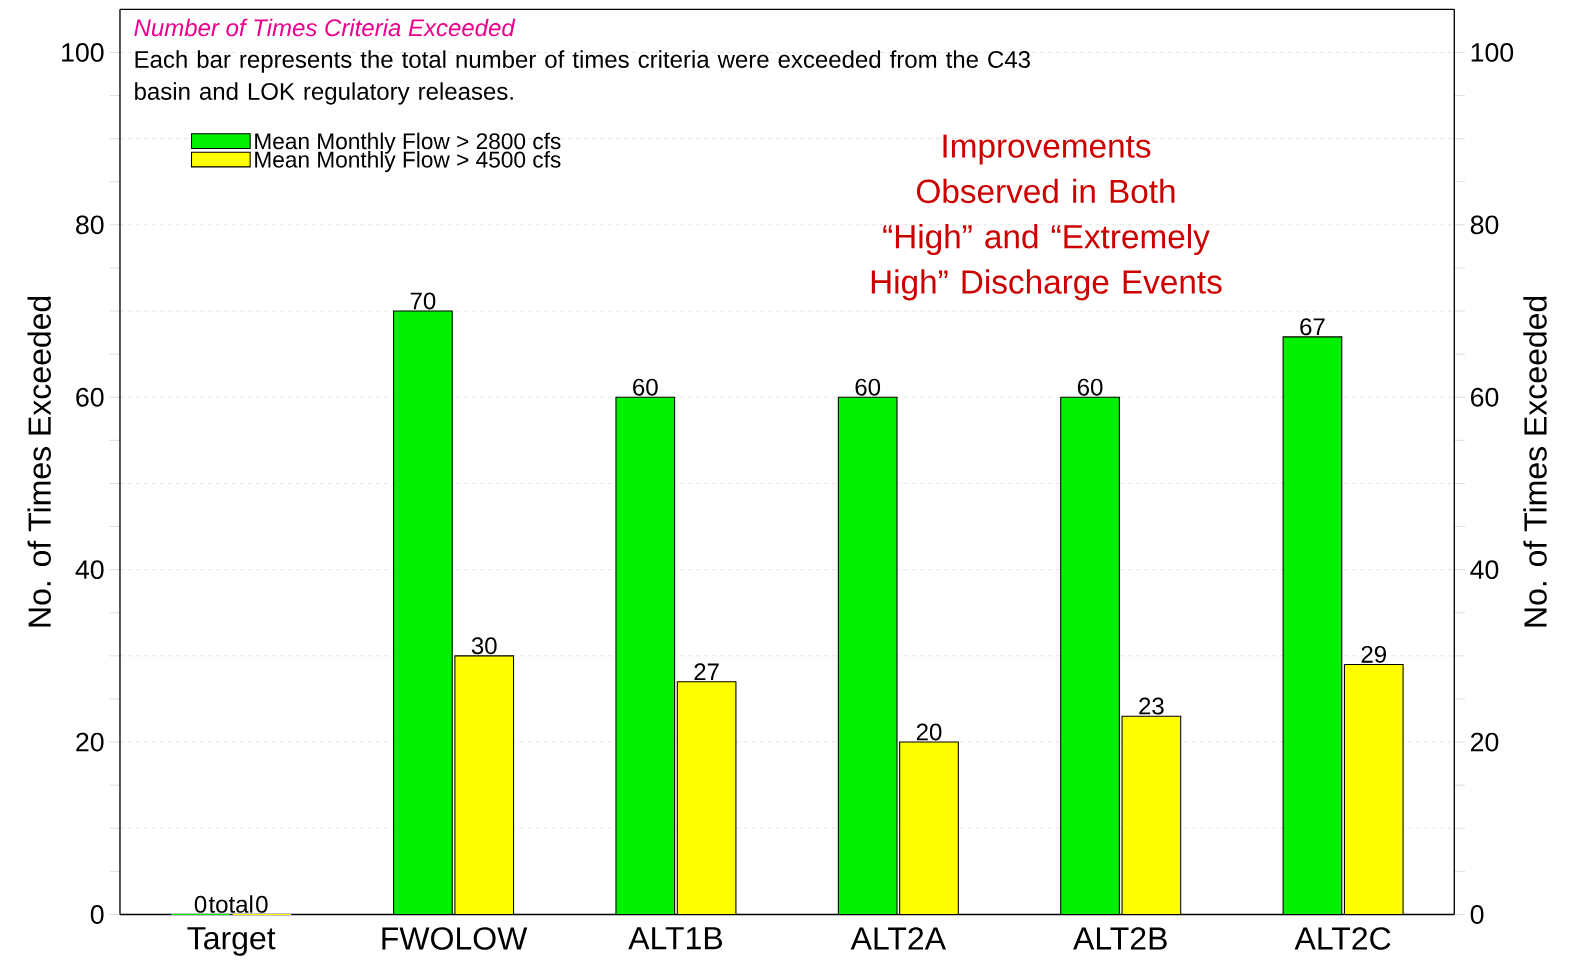  Describe the element at coordinates (1373, 654) in the screenshot. I see `data-label: 29` at that location.